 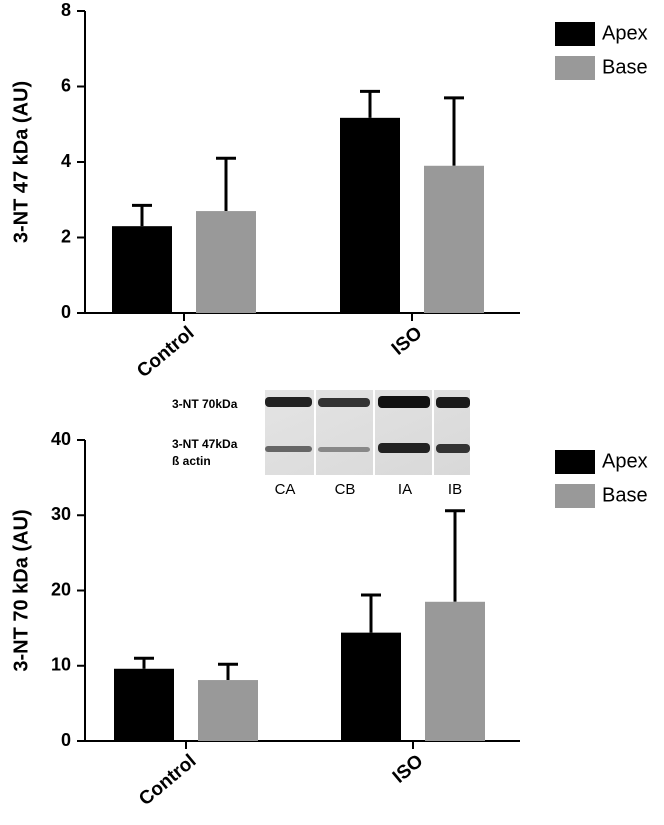 What do you see at coordinates (367, 432) in the screenshot?
I see `blot-image` at bounding box center [367, 432].